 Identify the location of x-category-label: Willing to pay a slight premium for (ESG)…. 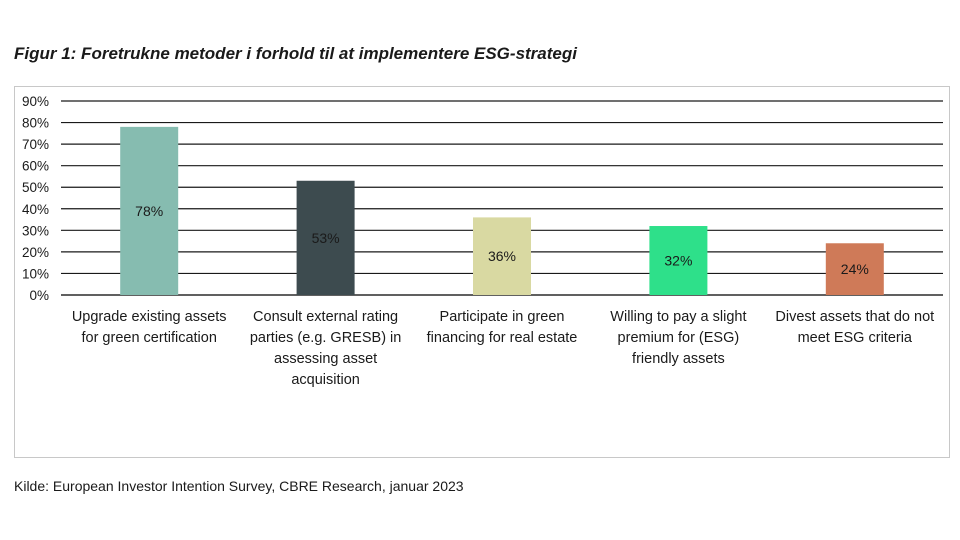
(678, 338).